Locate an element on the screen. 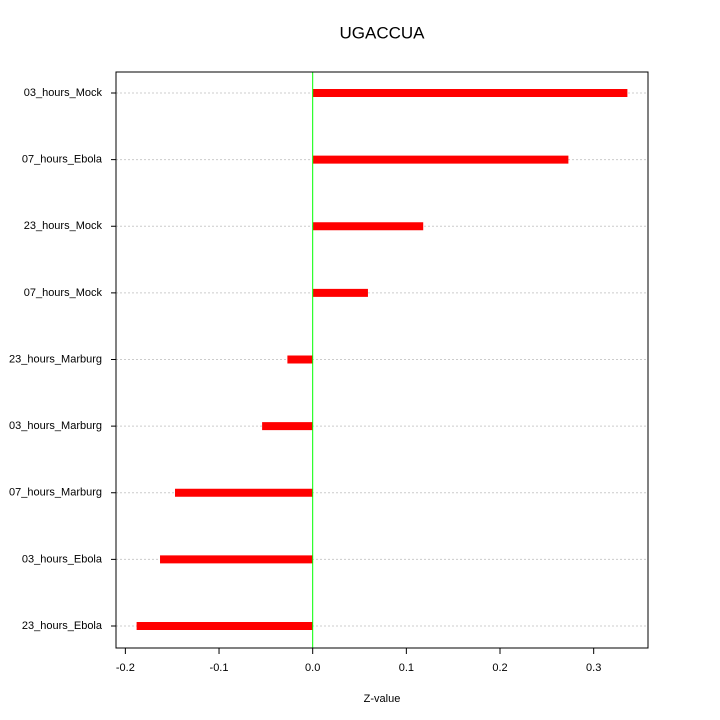 The height and width of the screenshot is (720, 720). x-tick-label: -0.1 is located at coordinates (219, 668).